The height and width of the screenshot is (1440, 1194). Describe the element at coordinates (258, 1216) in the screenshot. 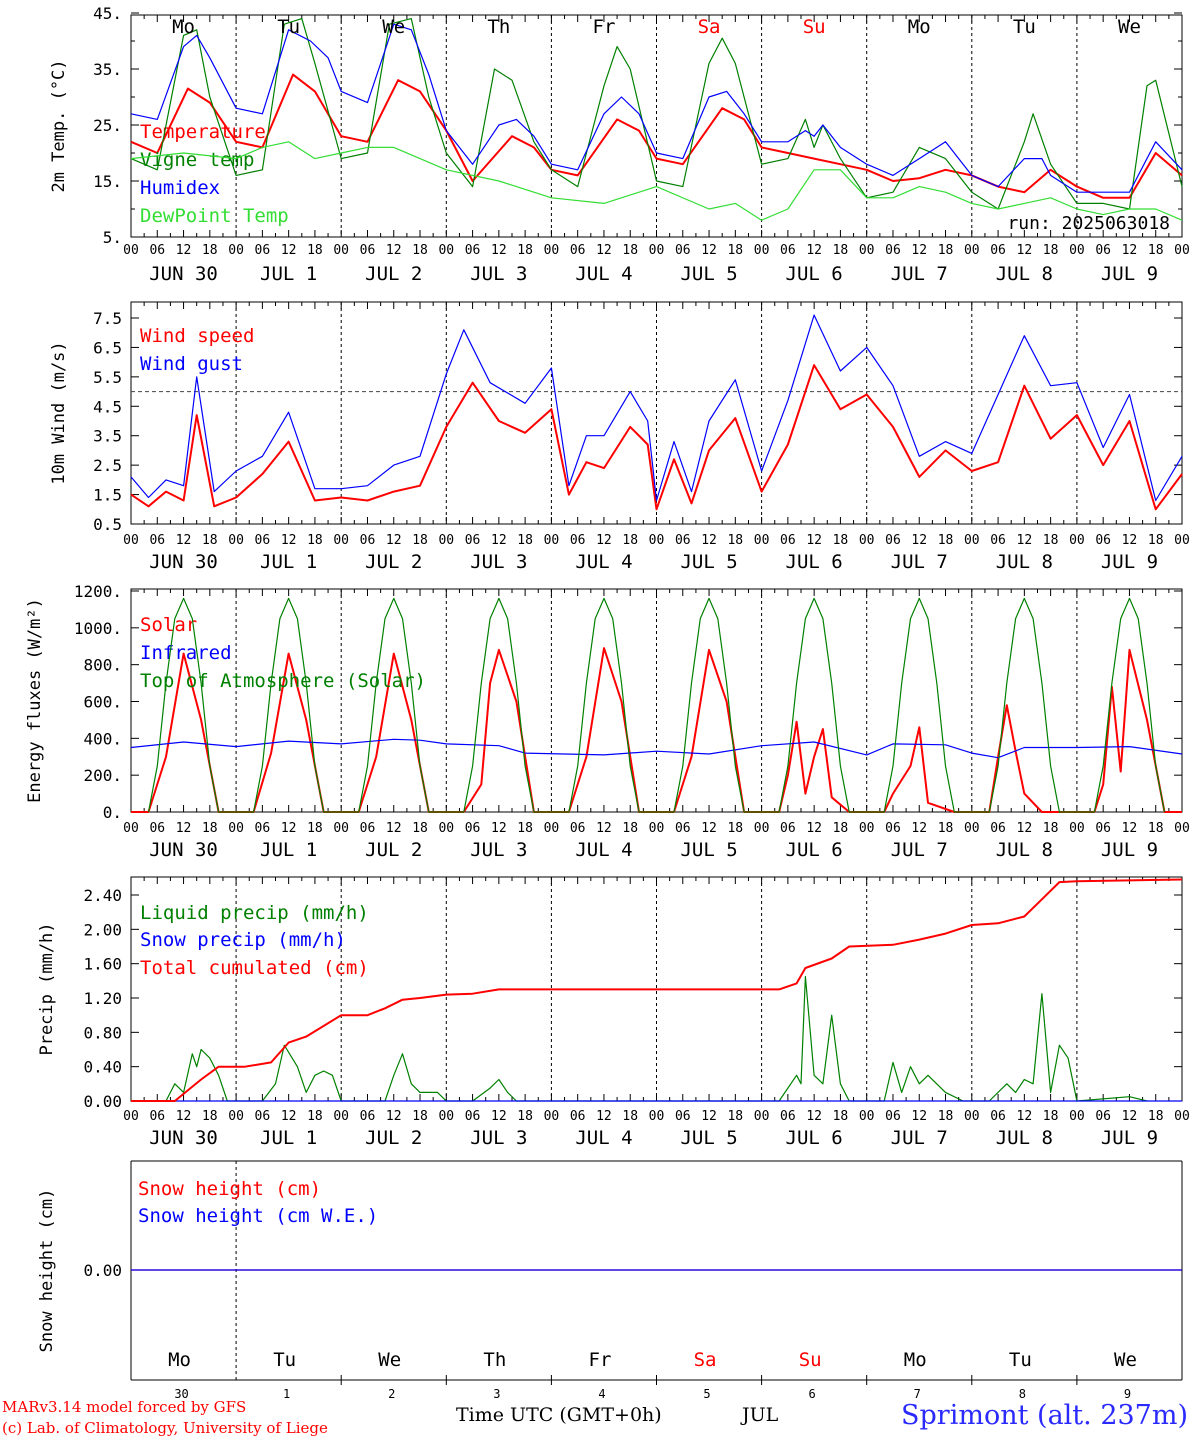

I see `legend-entry: Snow height (cm W.E.)` at that location.